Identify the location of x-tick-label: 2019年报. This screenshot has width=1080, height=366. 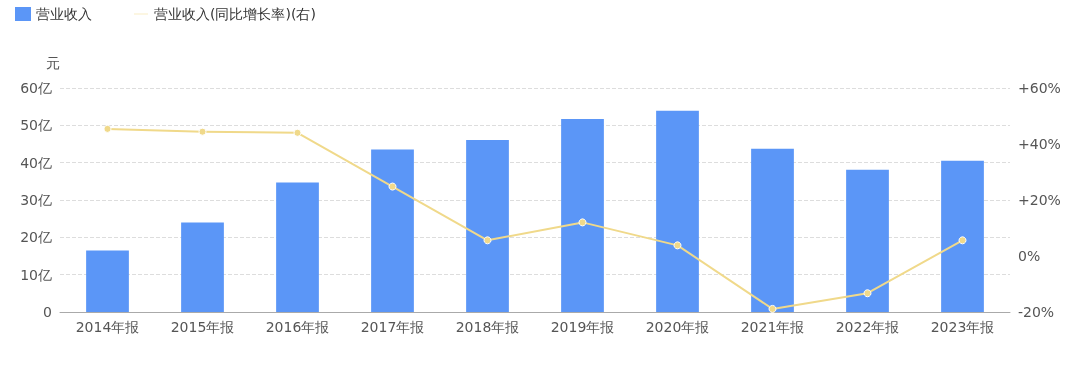
(582, 327).